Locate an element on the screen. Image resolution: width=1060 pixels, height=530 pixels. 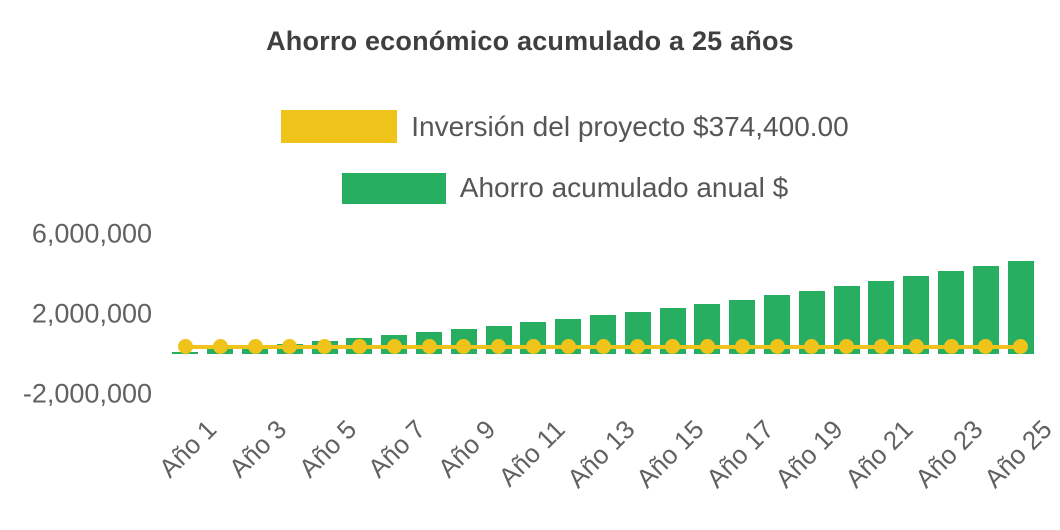
x-axis-label-ano-19: Año 19 is located at coordinates (809, 454).